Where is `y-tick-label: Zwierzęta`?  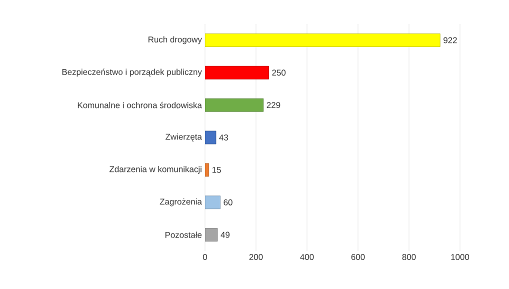 y-tick-label: Zwierzęta is located at coordinates (184, 138).